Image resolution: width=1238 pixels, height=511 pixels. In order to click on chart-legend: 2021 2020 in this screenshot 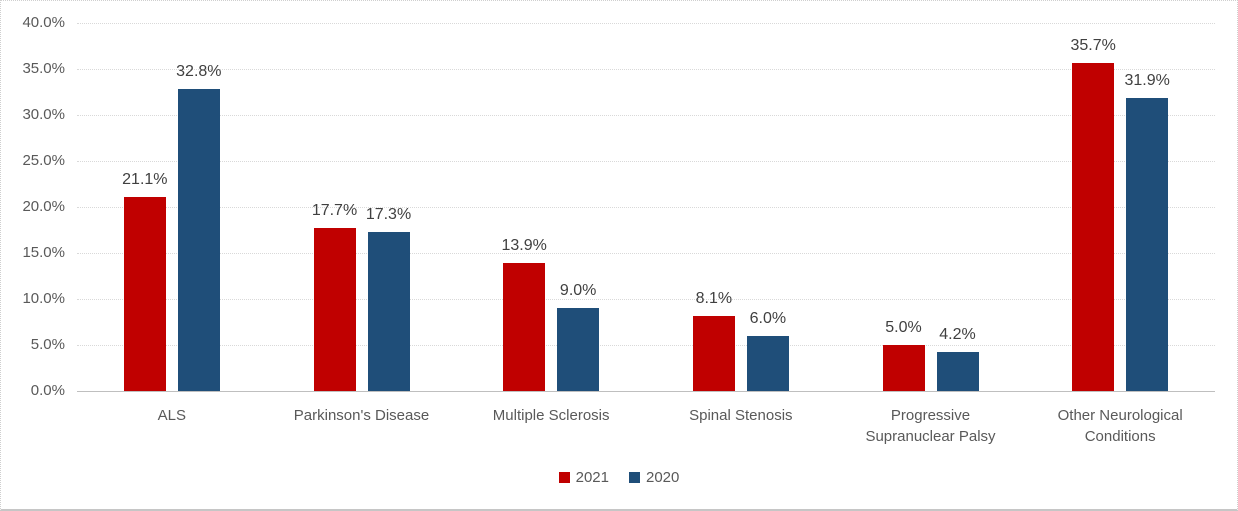, I will do `click(619, 477)`.